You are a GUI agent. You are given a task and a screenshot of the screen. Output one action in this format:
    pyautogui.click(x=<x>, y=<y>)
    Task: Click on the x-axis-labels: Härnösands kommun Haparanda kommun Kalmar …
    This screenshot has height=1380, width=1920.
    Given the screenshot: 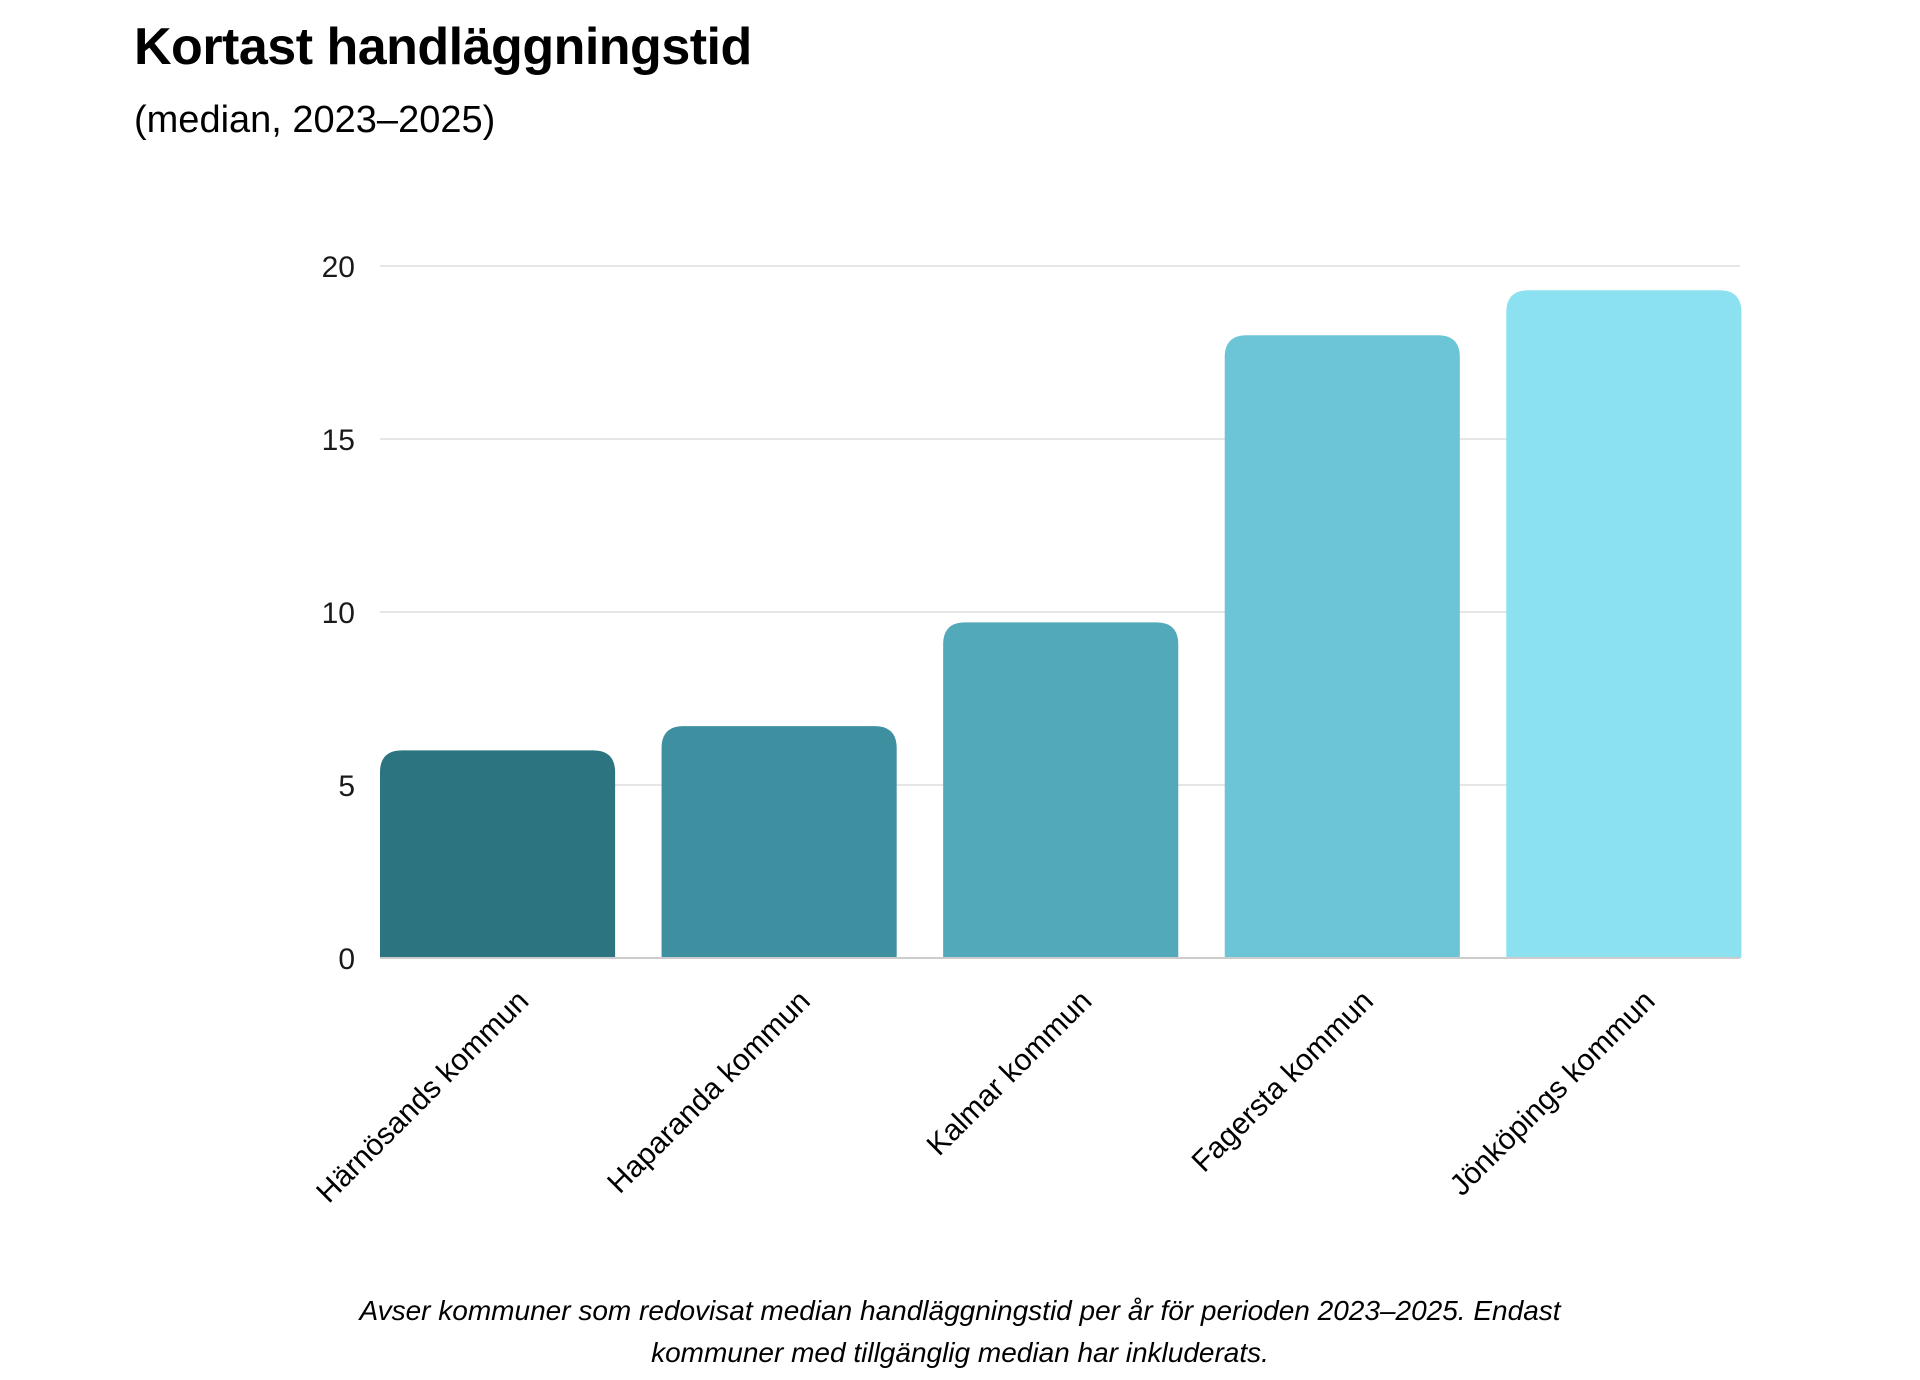 What is the action you would take?
    pyautogui.click(x=985, y=1096)
    